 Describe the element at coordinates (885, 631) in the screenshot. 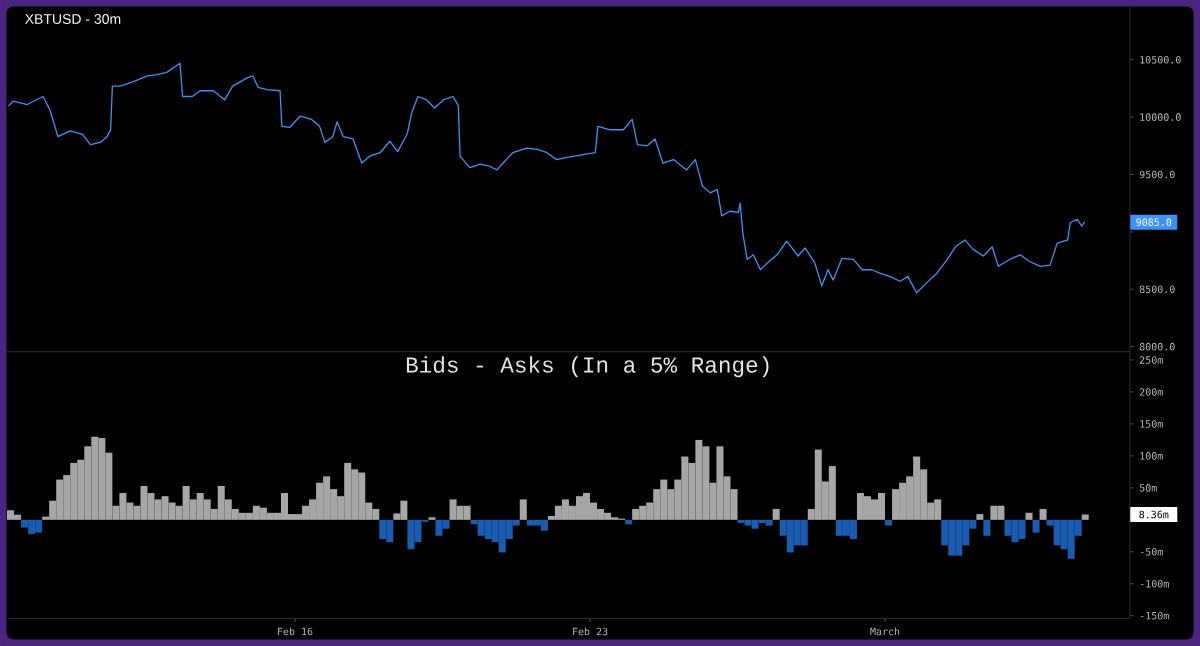

I see `x-tick-label: March` at that location.